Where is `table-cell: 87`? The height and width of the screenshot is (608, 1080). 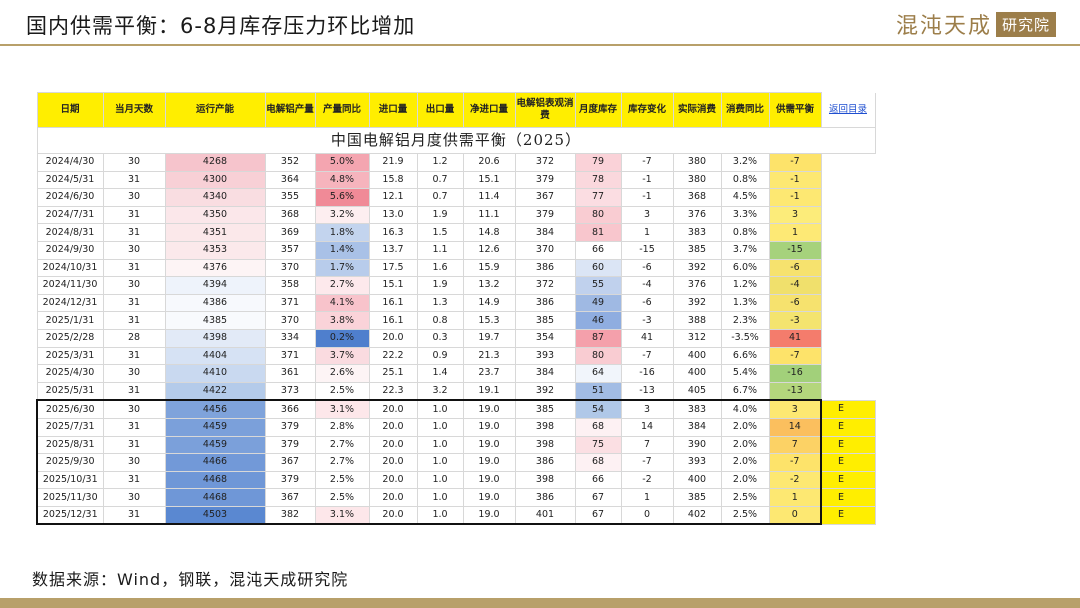 table-cell: 87 is located at coordinates (598, 338).